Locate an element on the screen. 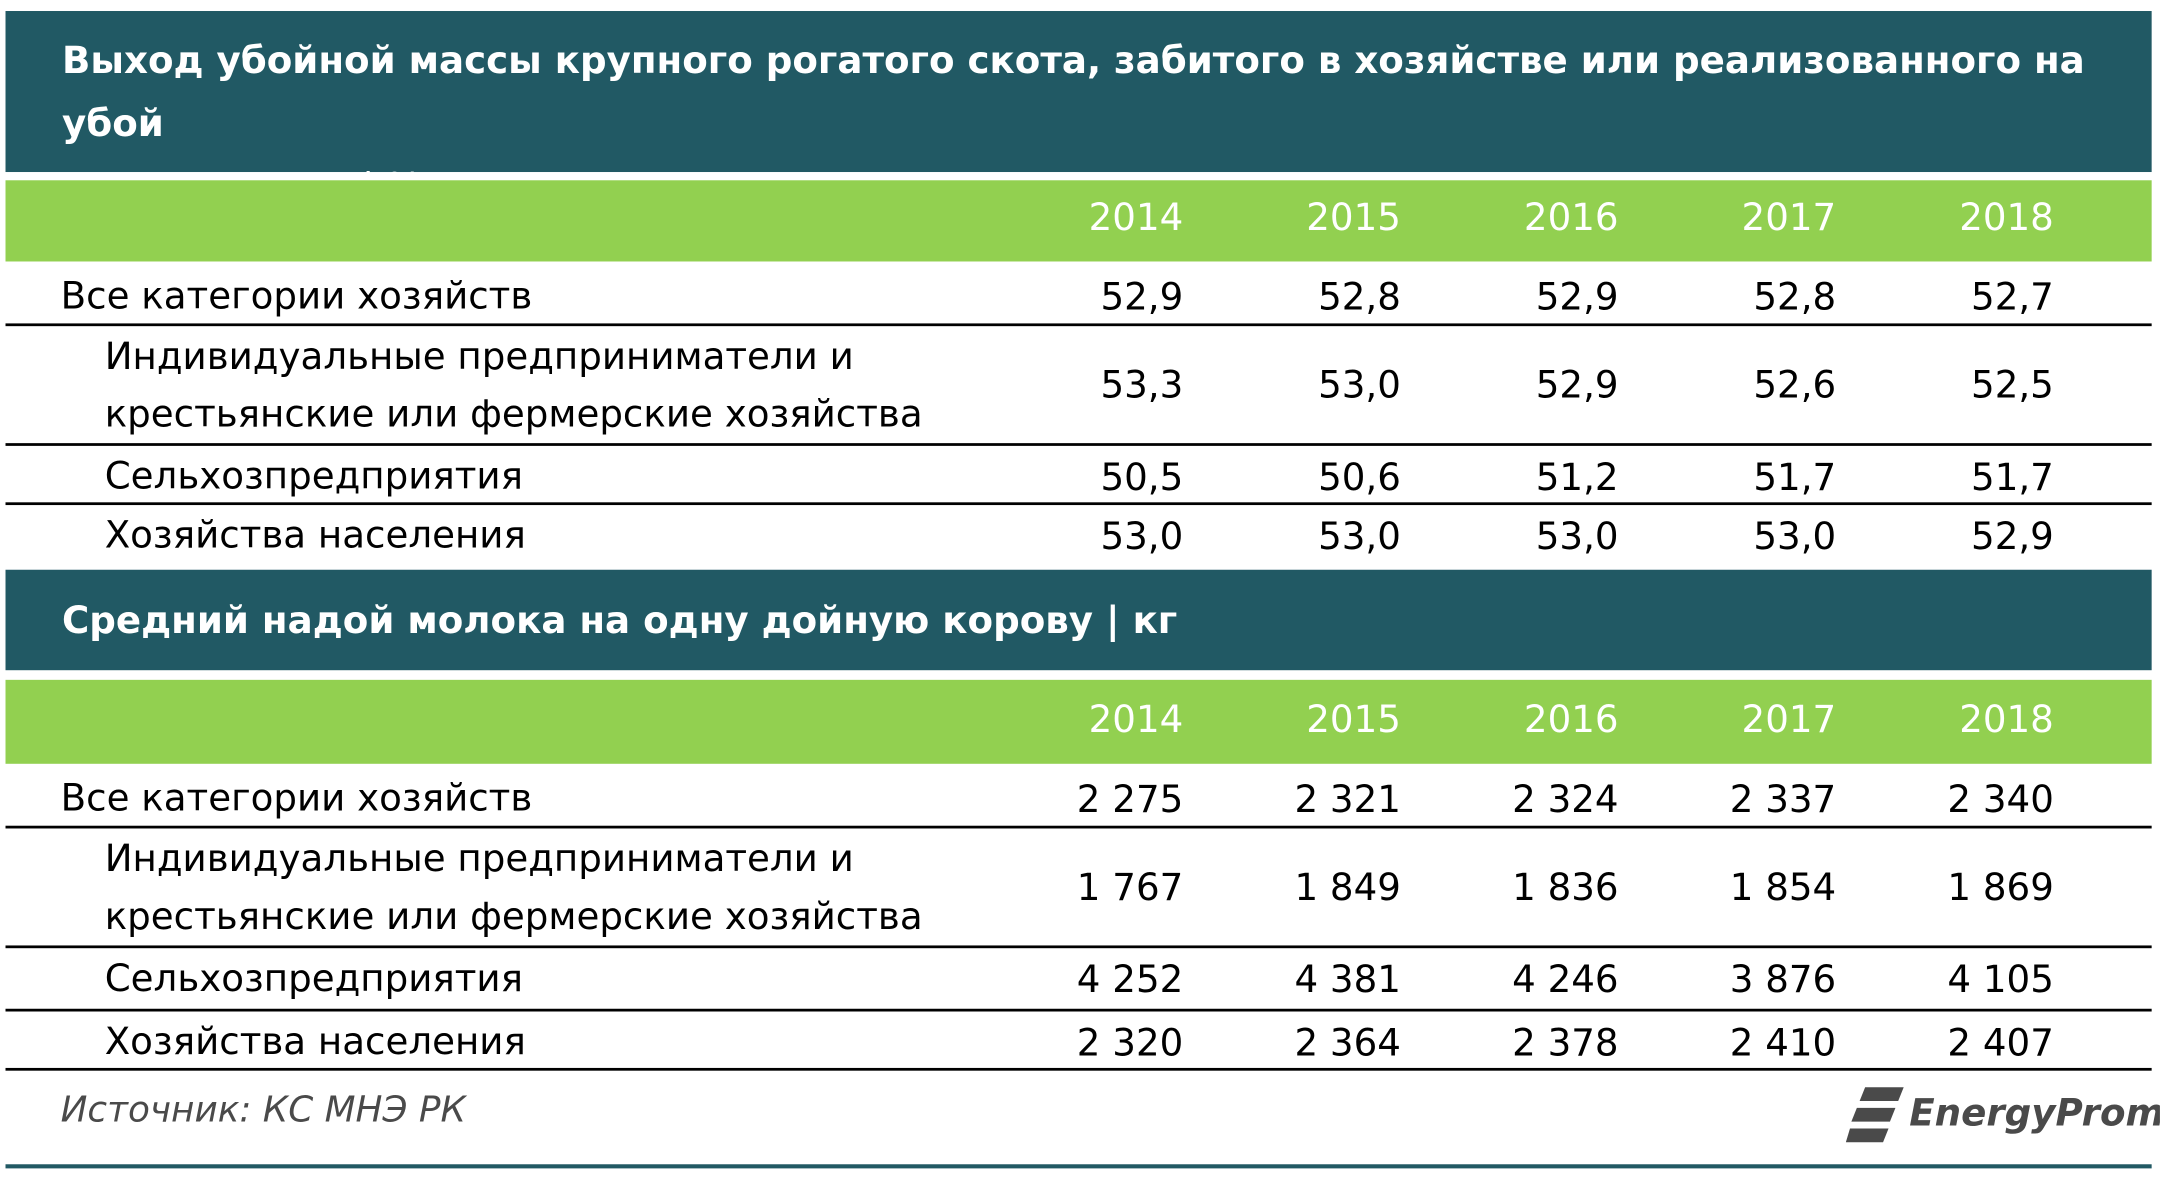 The width and height of the screenshot is (2160, 1178). table-cell: 2 324 is located at coordinates (1565, 800).